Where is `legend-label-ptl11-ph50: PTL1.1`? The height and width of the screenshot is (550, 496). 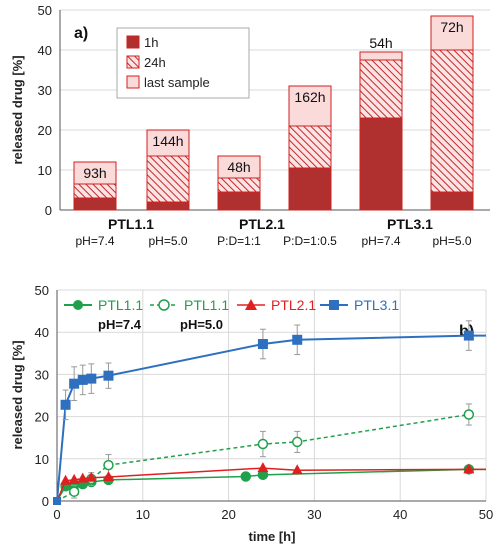 legend-label-ptl11-ph50: PTL1.1 is located at coordinates (206, 305).